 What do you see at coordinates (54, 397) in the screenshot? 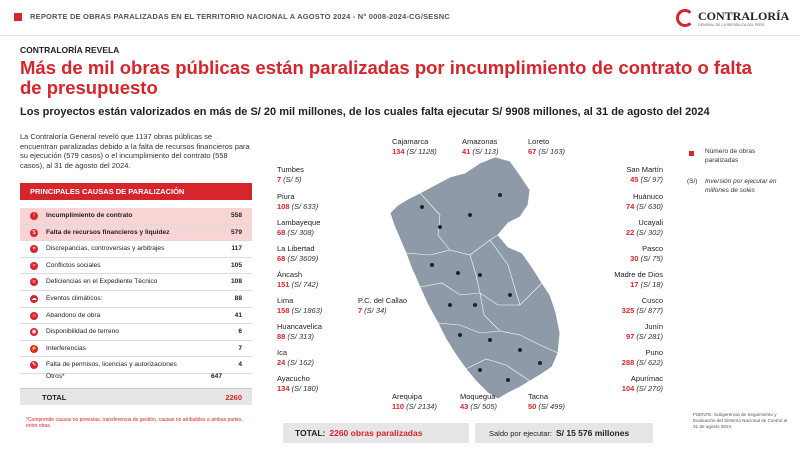
I see `causes-total-label: TOTAL` at bounding box center [54, 397].